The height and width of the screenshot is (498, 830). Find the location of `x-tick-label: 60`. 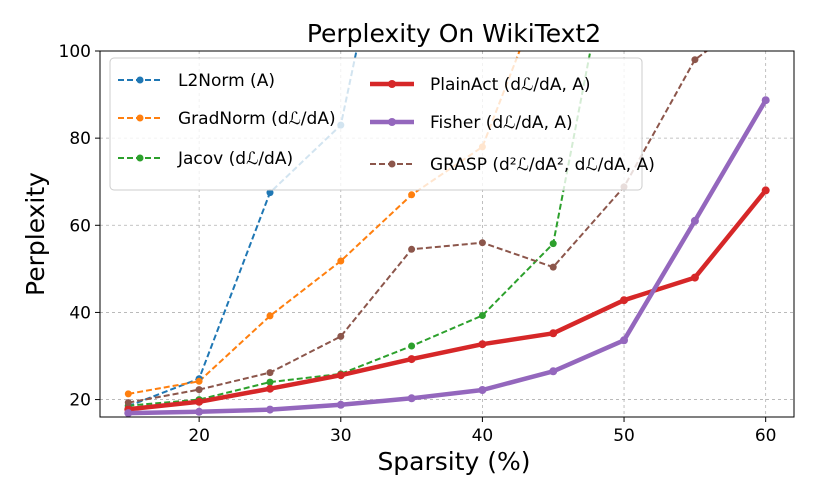

x-tick-label: 60 is located at coordinates (766, 436).